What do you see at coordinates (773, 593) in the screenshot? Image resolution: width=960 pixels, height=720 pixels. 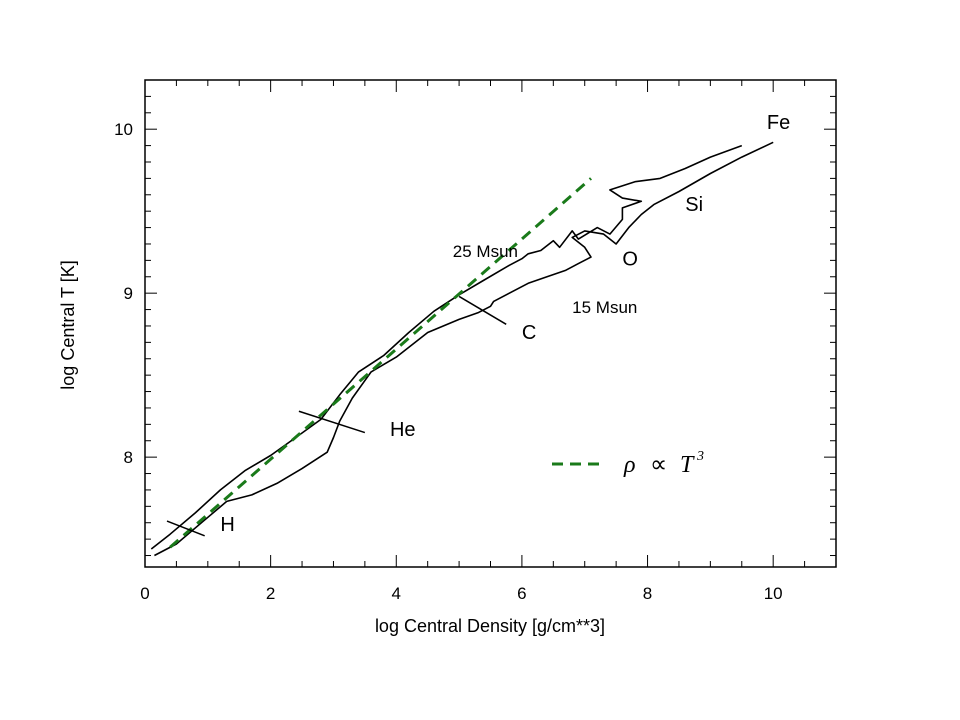 I see `x-tick-label: 10` at bounding box center [773, 593].